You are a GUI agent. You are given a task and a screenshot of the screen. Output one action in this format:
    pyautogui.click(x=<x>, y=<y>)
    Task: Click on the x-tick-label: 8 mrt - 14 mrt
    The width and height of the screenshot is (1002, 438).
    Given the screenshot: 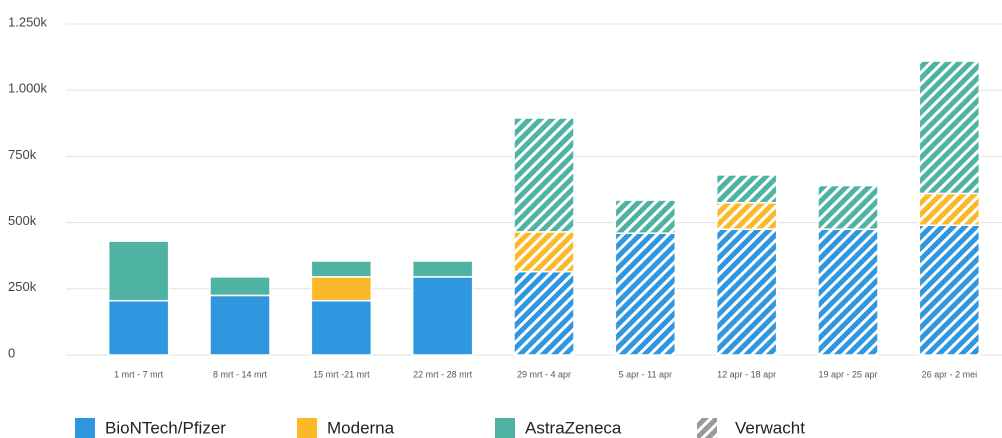 What is the action you would take?
    pyautogui.click(x=240, y=374)
    